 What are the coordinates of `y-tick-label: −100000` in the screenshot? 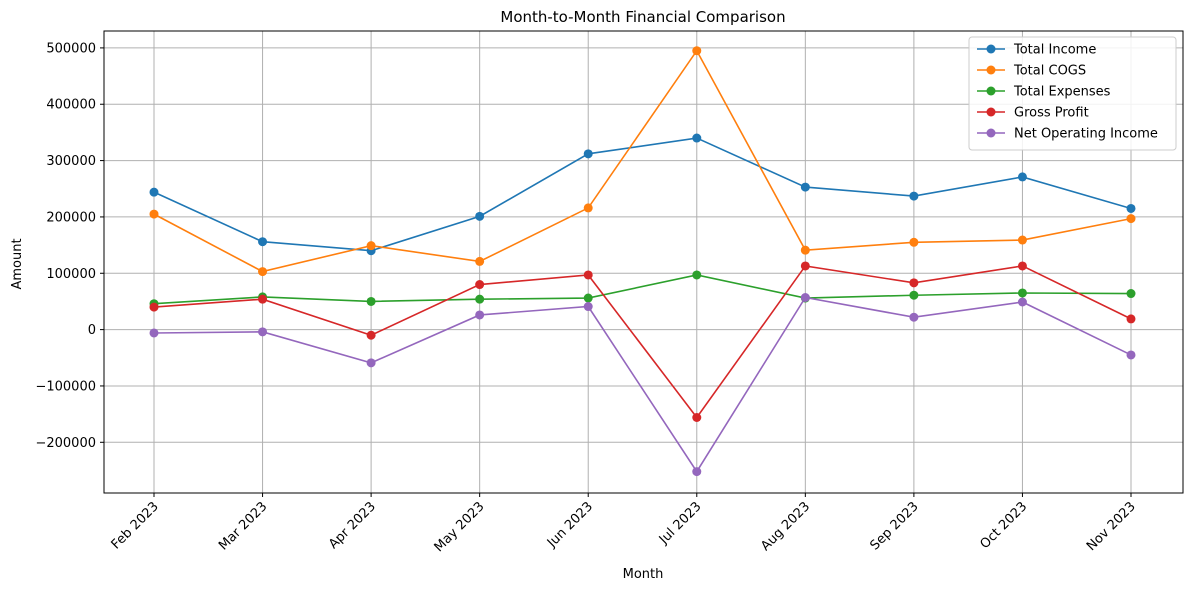 It's located at (65, 386).